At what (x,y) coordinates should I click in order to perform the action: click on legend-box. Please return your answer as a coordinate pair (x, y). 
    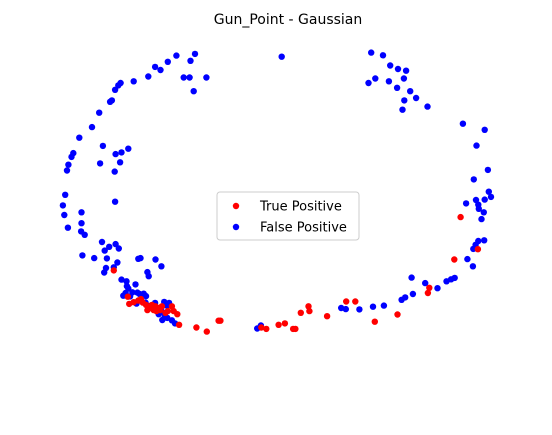
    Looking at the image, I should click on (288, 216).